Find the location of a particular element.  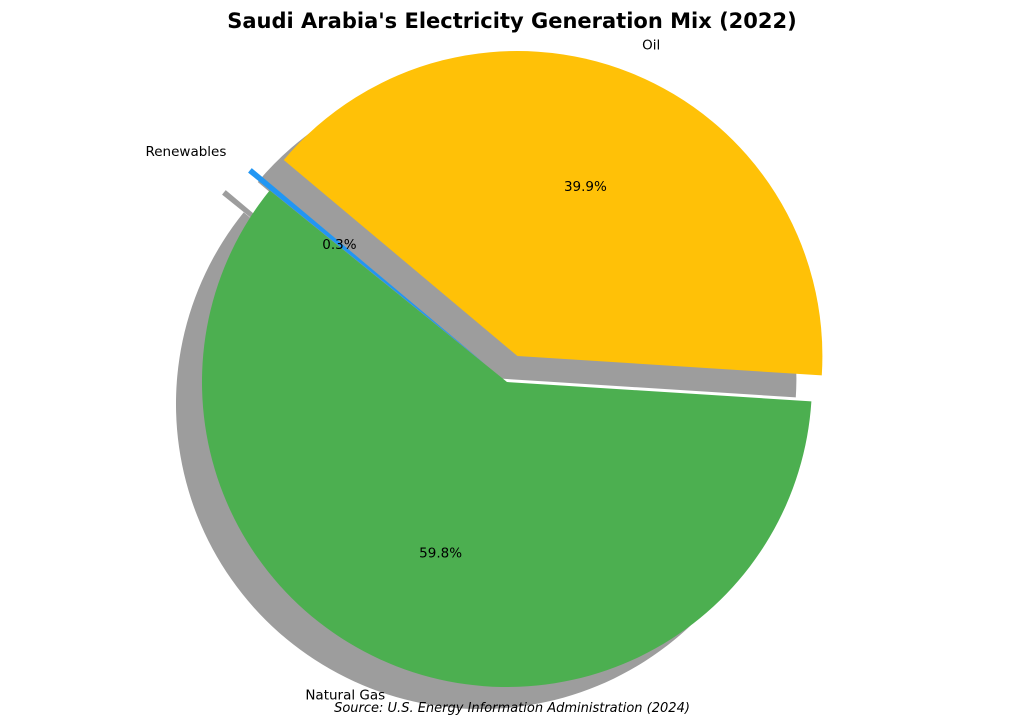

category-label-oil: Oil is located at coordinates (651, 46).